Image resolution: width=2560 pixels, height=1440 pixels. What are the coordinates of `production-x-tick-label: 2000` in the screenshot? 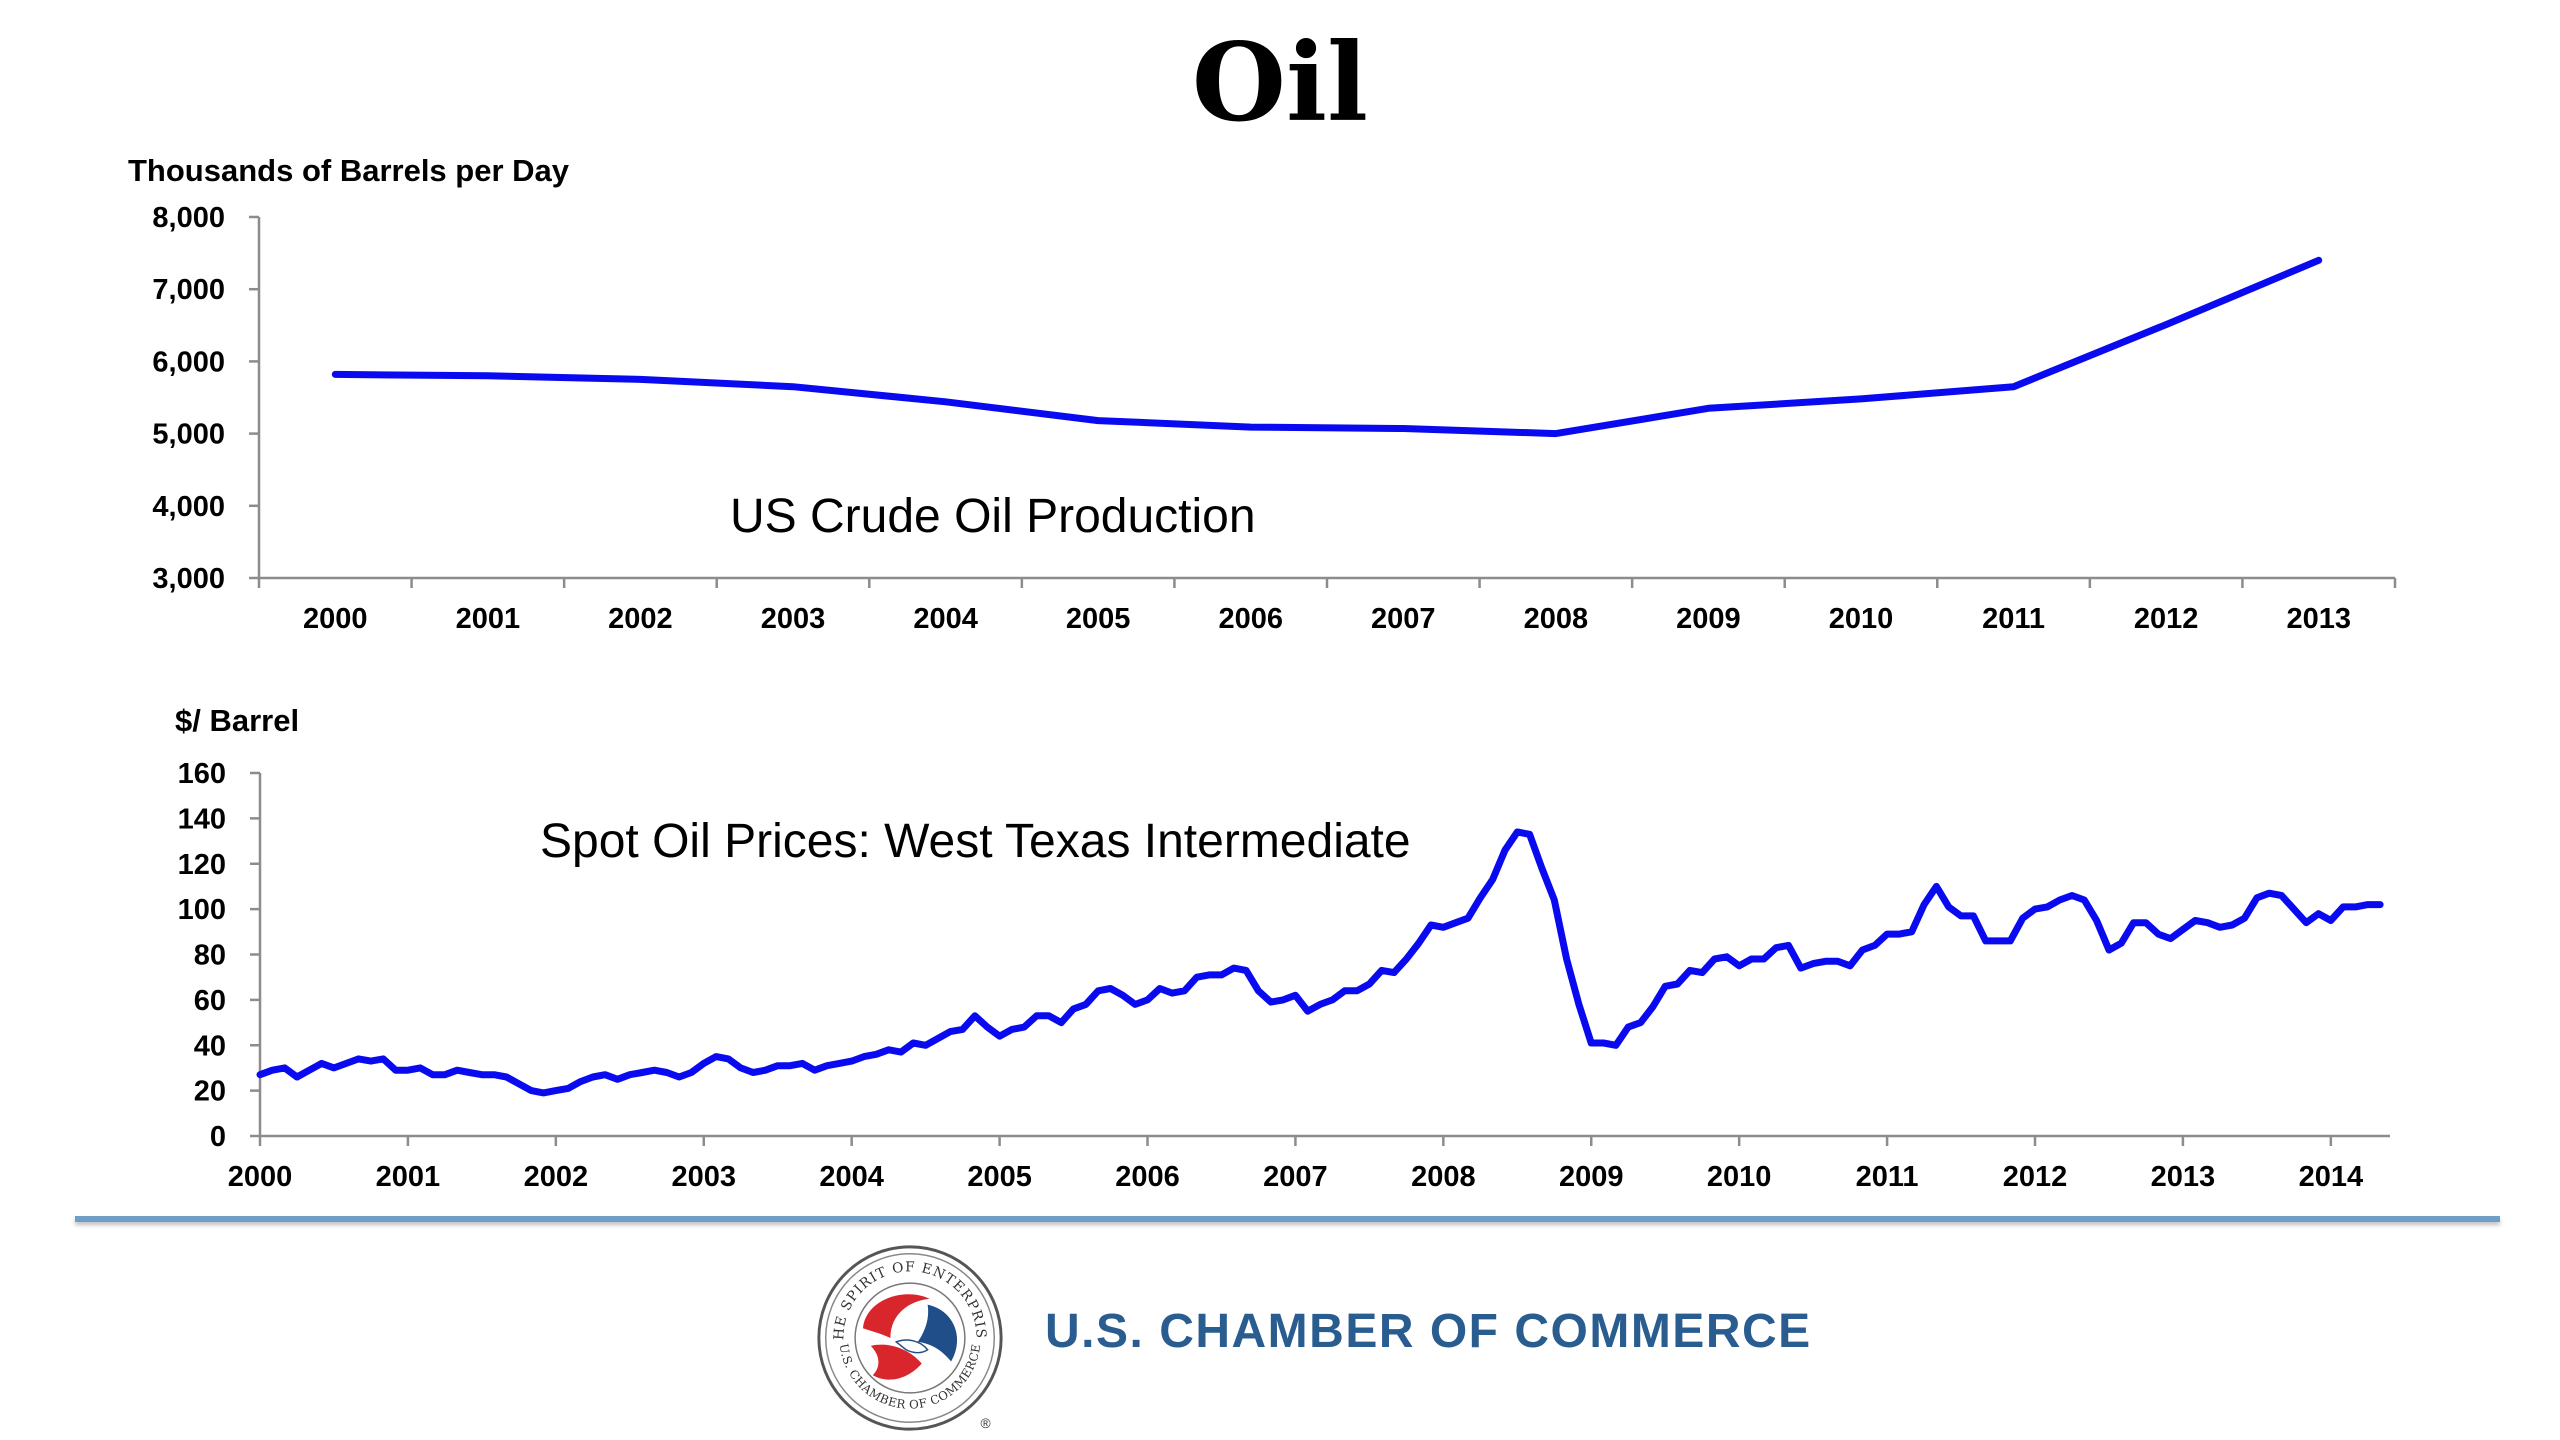 It's located at (335, 619).